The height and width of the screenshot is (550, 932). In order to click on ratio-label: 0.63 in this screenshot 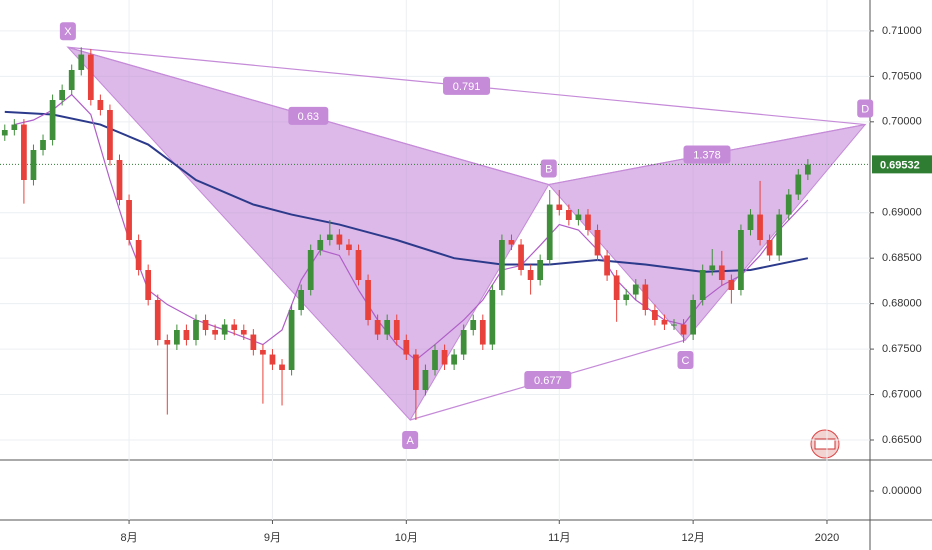, I will do `click(308, 117)`.